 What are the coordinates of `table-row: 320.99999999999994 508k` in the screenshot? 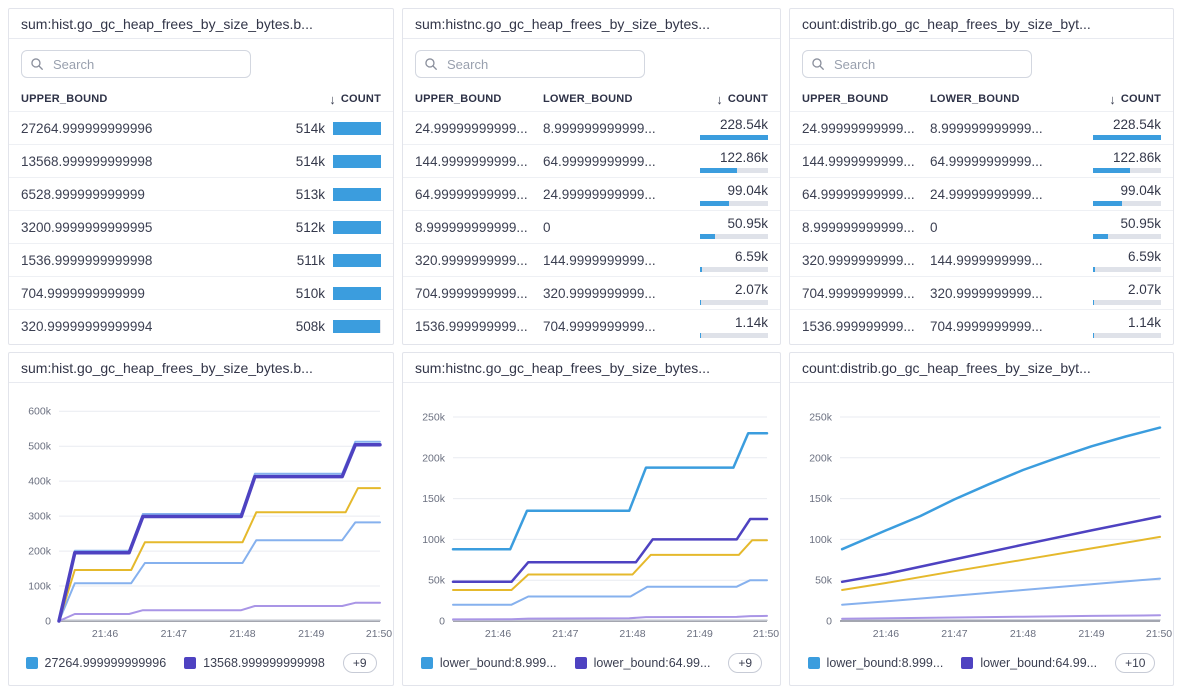 It's located at (201, 325).